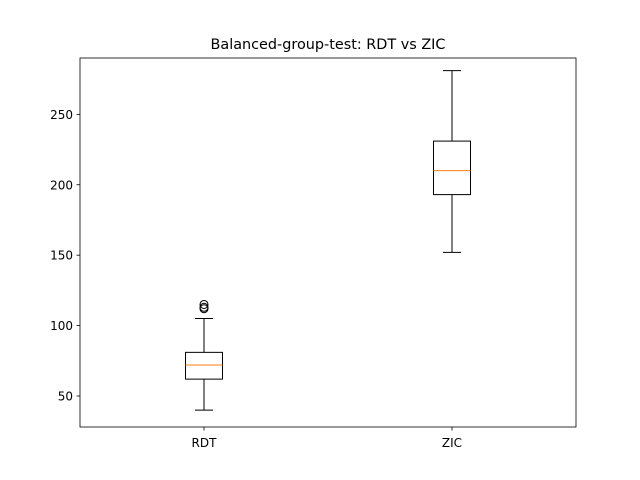  What do you see at coordinates (65, 397) in the screenshot?
I see `y-tick-label: 50` at bounding box center [65, 397].